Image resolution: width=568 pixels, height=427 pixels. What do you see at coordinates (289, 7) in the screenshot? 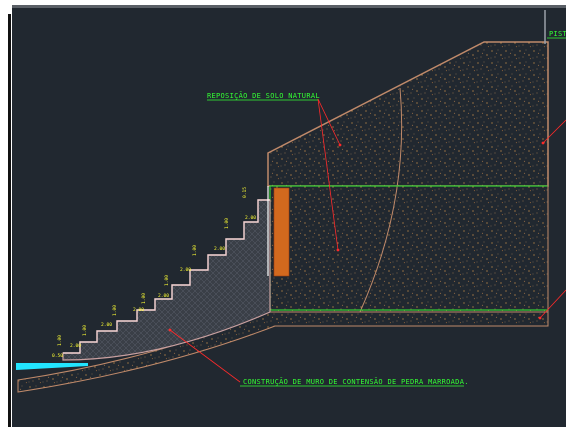
I see `top-strip` at bounding box center [289, 7].